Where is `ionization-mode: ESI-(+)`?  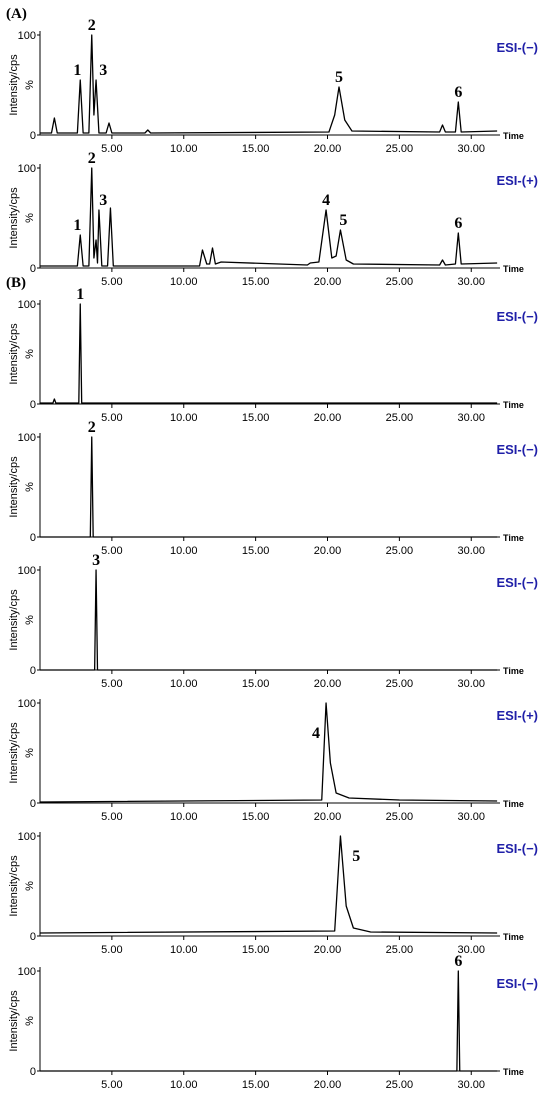
ionization-mode: ESI-(+) is located at coordinates (517, 180).